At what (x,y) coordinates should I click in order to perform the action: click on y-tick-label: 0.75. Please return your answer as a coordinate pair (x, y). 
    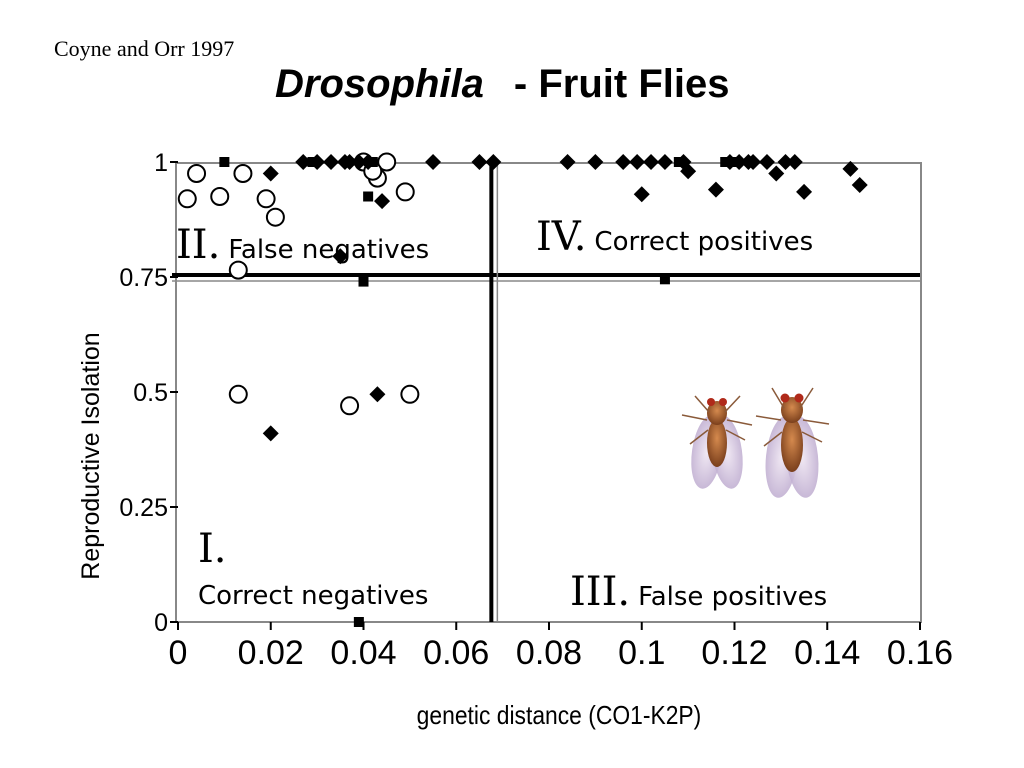
    Looking at the image, I should click on (143, 278).